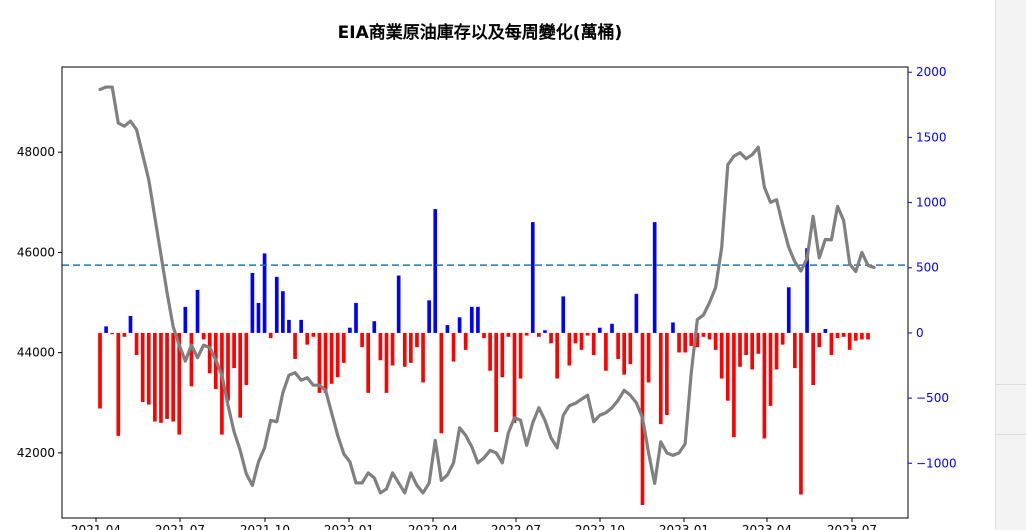 This screenshot has width=1026, height=530. I want to click on x-tick-label: 2023-01, so click(684, 526).